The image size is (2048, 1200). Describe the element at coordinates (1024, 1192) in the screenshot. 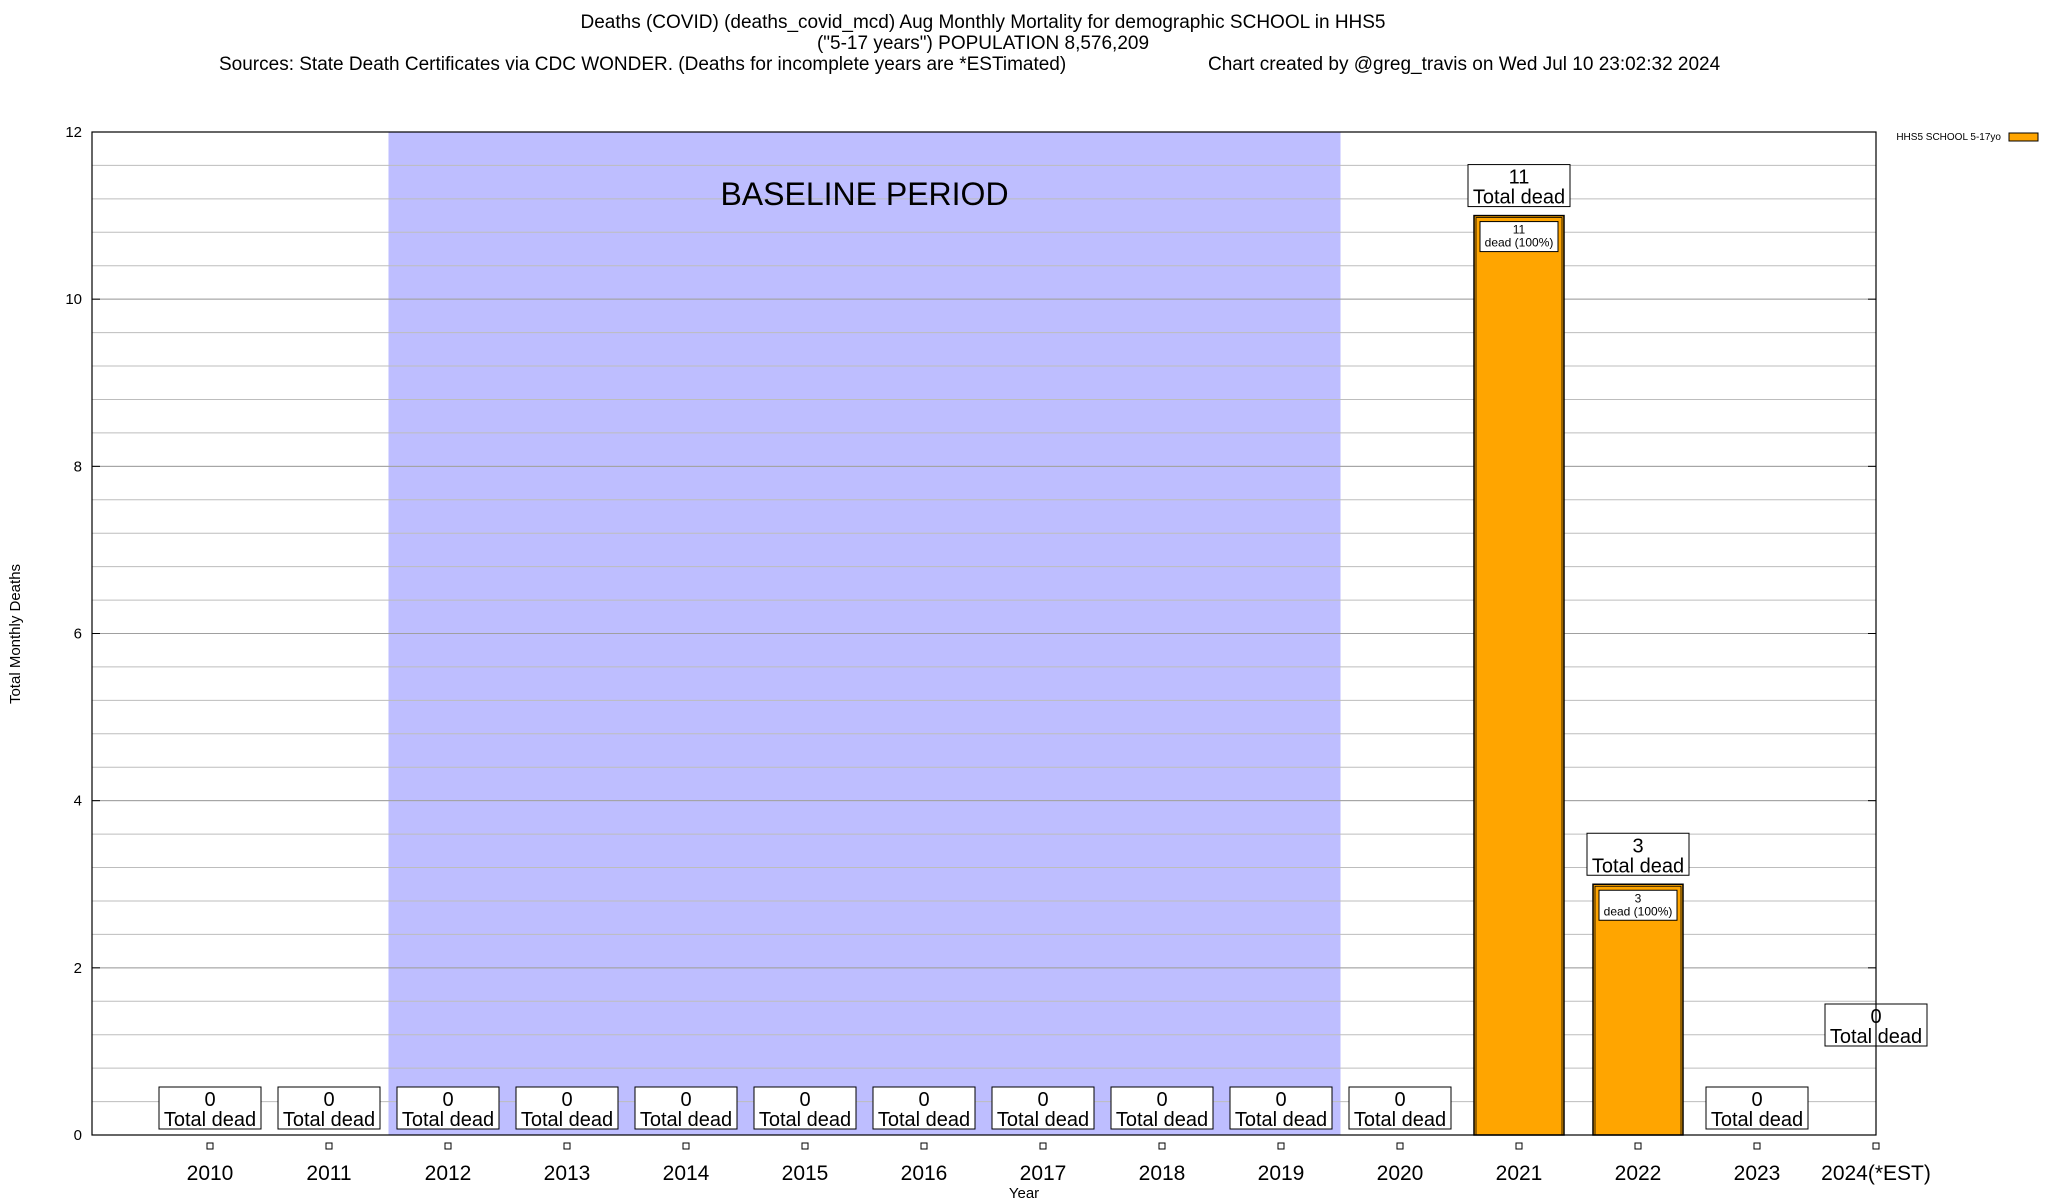

I see `x-axis-title: Year` at that location.